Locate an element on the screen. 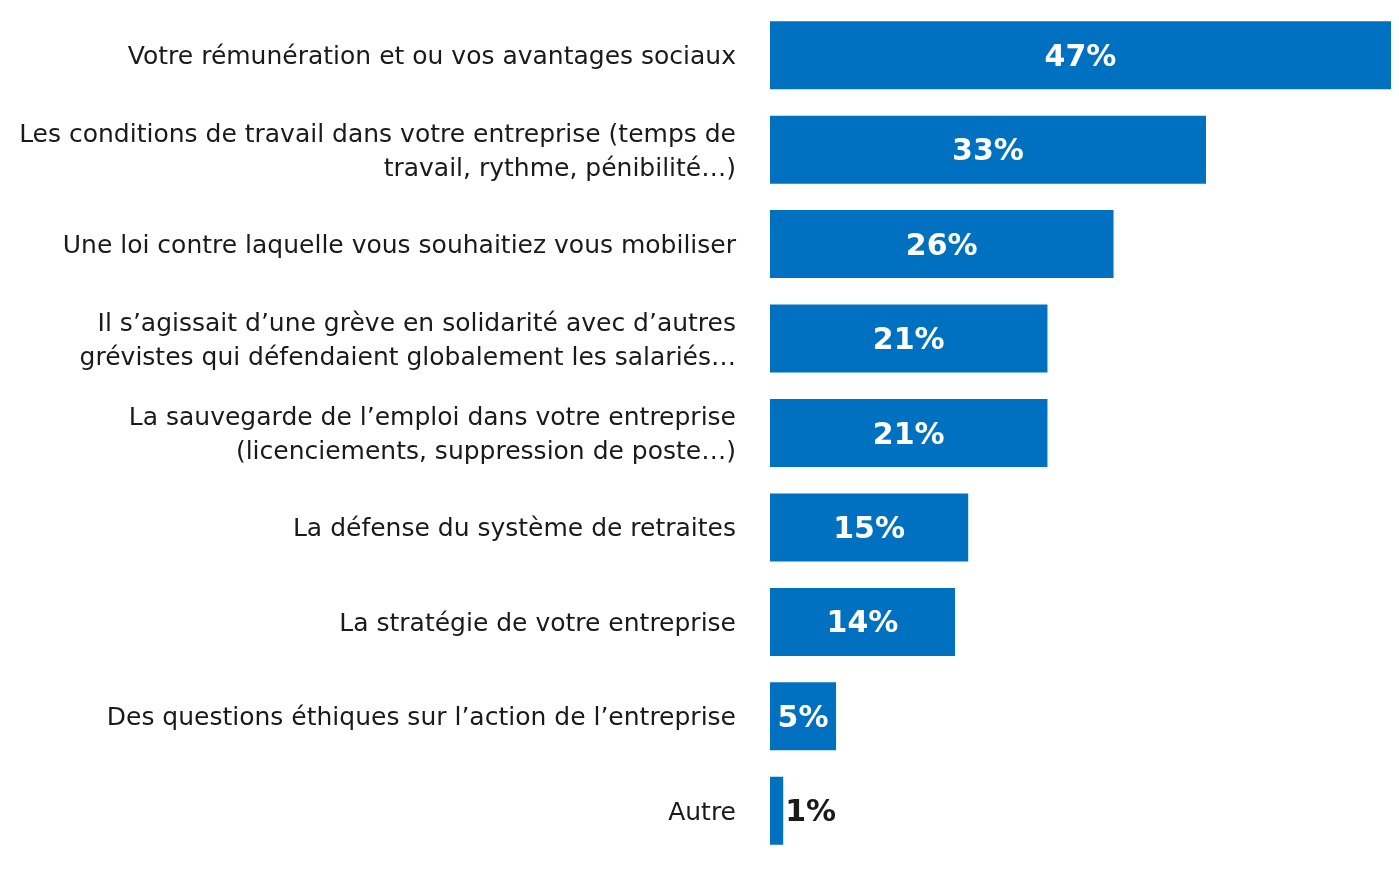 The image size is (1399, 869). data-label: 14% is located at coordinates (862, 622).